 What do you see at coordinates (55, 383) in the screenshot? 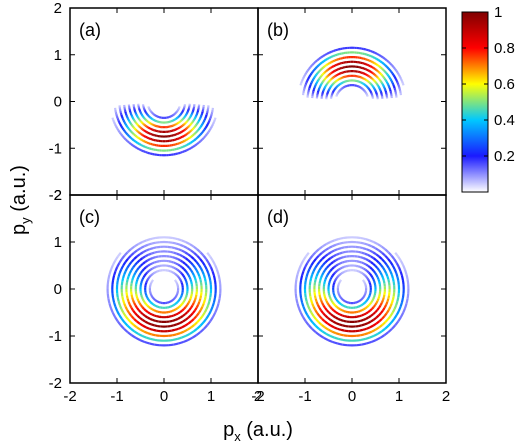
I see `y-tick-label: -2` at bounding box center [55, 383].